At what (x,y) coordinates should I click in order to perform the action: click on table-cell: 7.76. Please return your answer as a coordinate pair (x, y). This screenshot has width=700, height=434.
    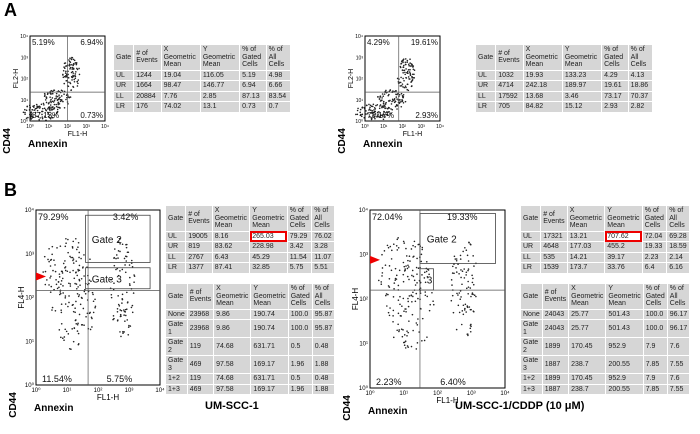
    Looking at the image, I should click on (180, 96).